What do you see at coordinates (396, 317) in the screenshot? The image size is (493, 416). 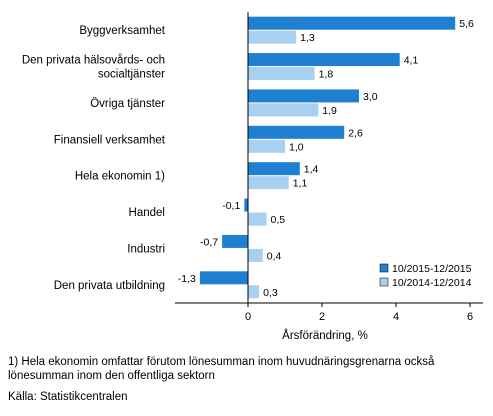 I see `x-tick-label: 4` at bounding box center [396, 317].